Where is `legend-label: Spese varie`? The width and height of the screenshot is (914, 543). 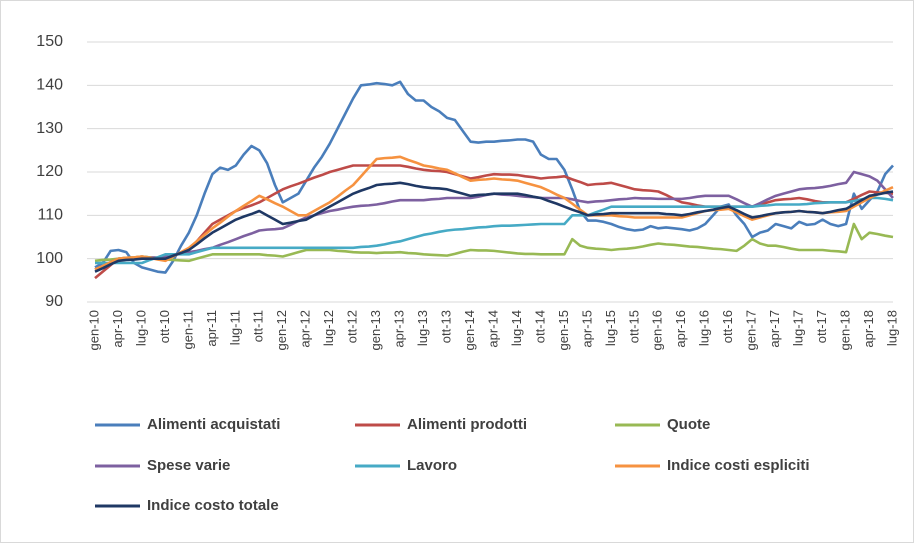
legend-label: Spese varie is located at coordinates (188, 465).